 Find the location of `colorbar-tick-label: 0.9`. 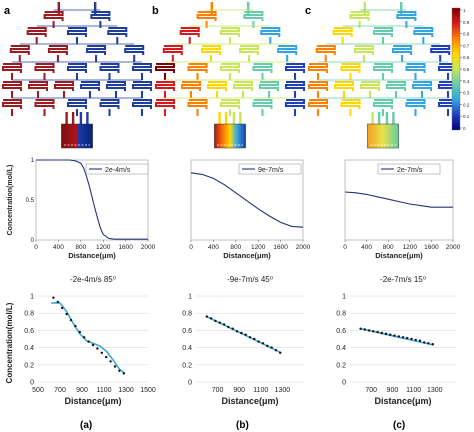

colorbar-tick-label: 0.9 is located at coordinates (466, 22).